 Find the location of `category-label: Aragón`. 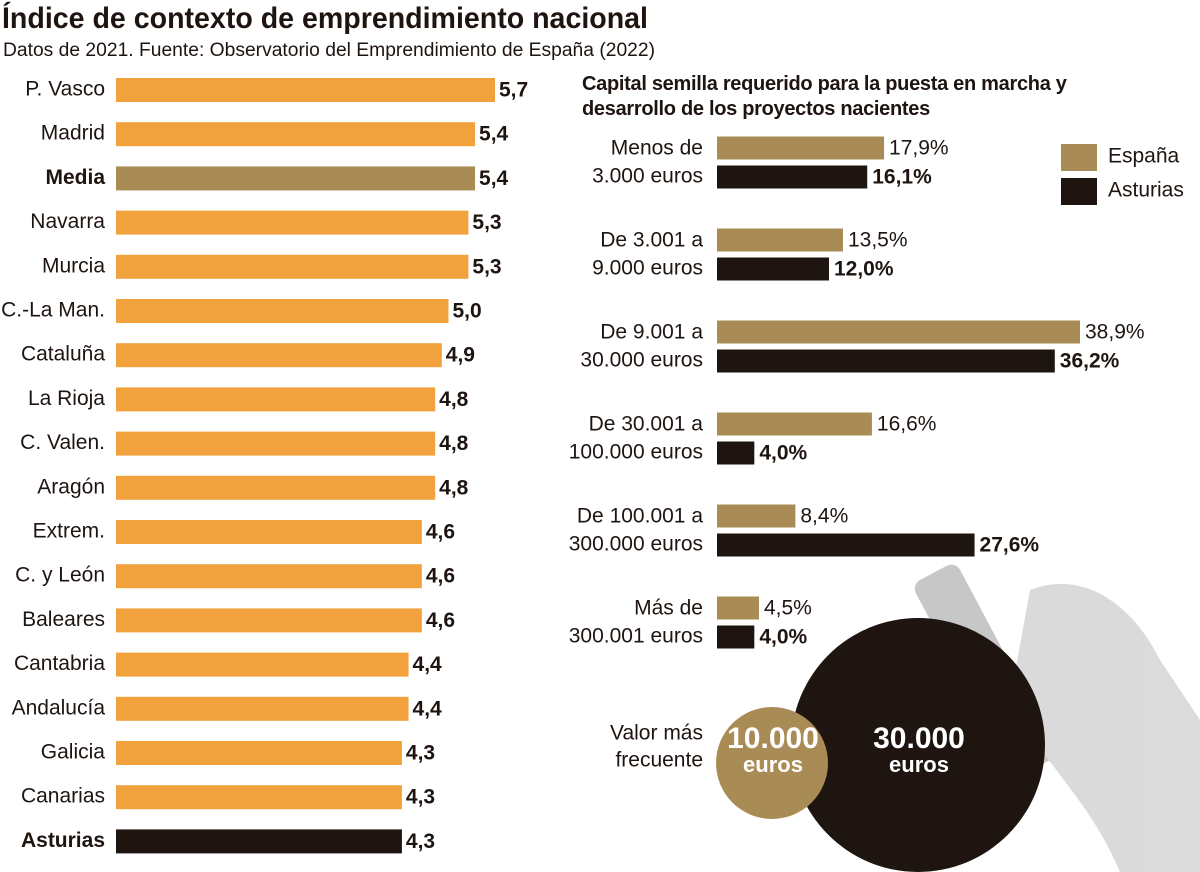

category-label: Aragón is located at coordinates (71, 486).